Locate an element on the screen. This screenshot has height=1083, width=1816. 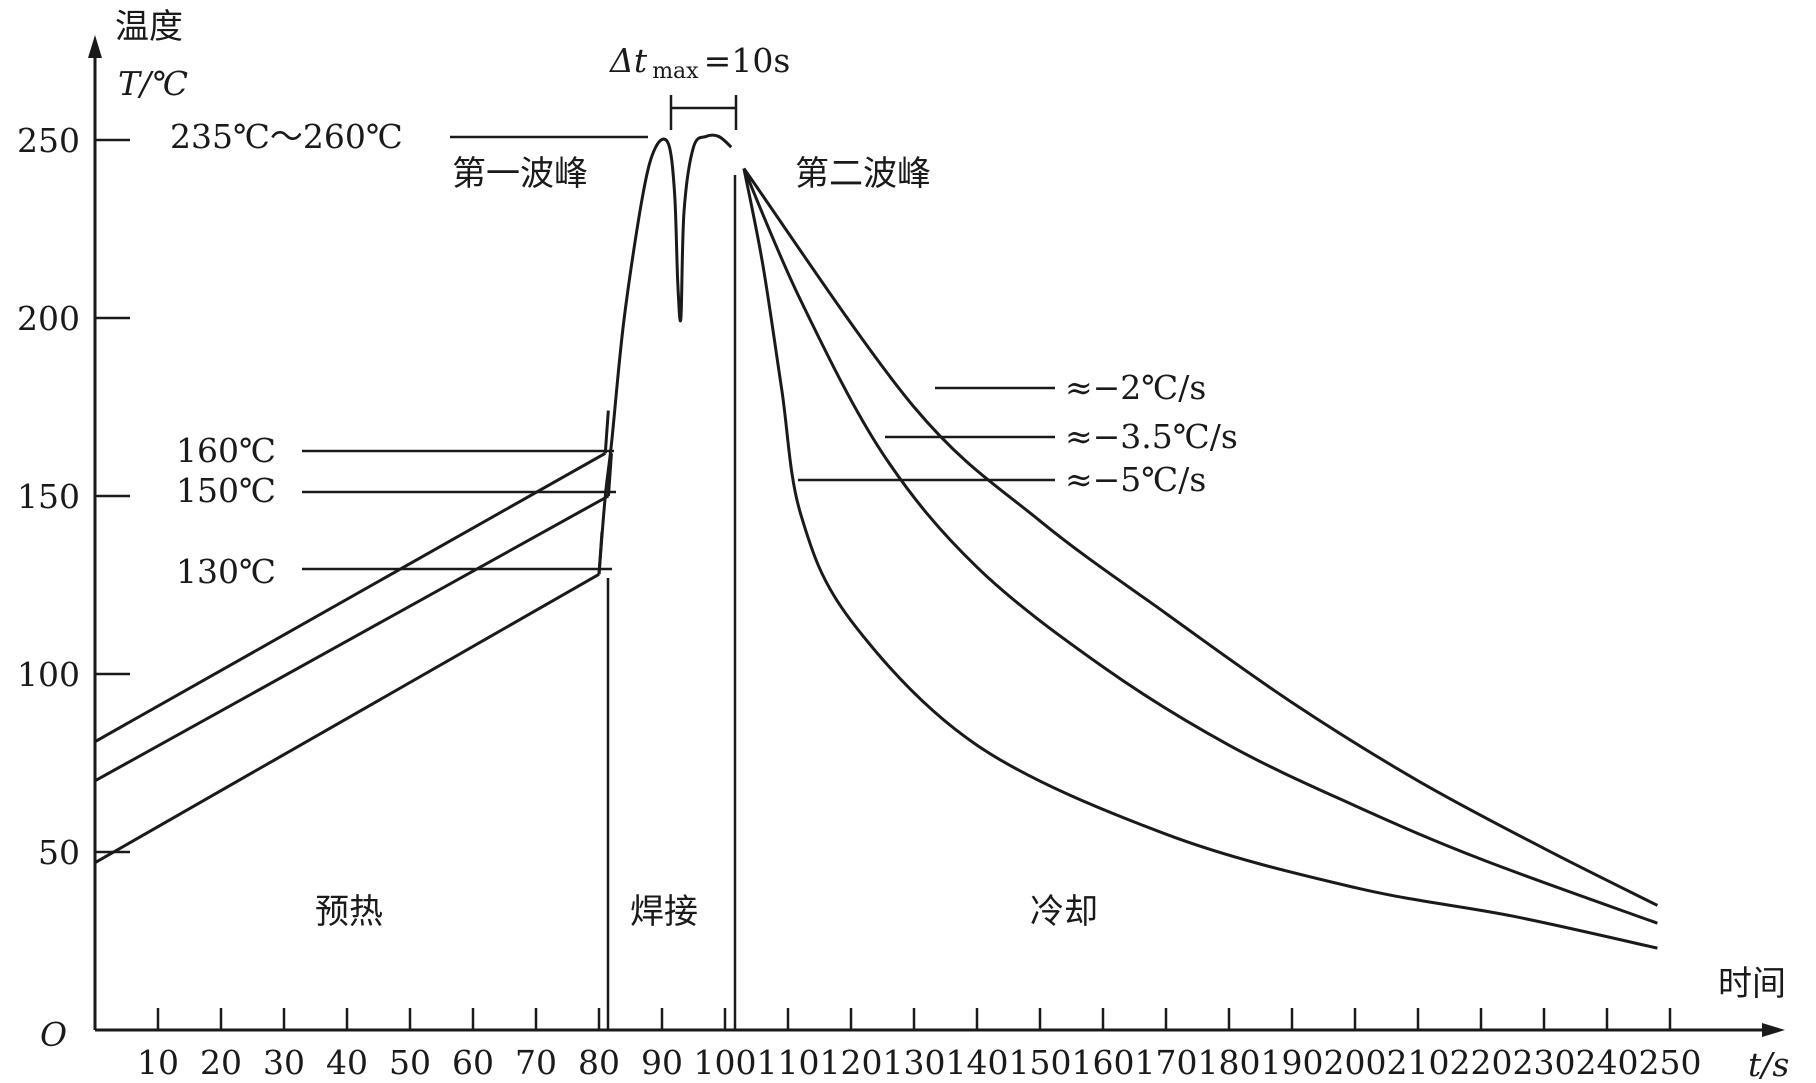
x-tick-label: 70 is located at coordinates (536, 1062).